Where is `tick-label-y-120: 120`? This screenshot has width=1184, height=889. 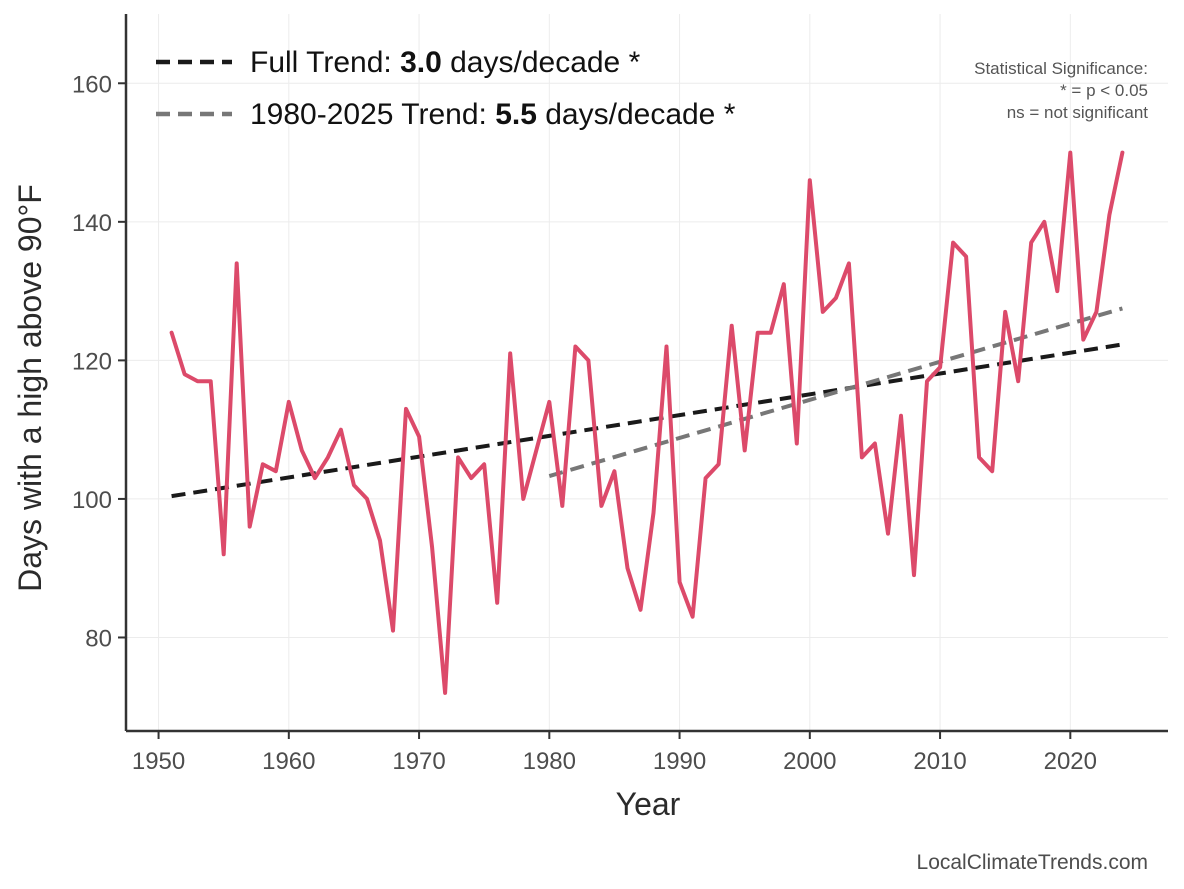 tick-label-y-120: 120 is located at coordinates (92, 361).